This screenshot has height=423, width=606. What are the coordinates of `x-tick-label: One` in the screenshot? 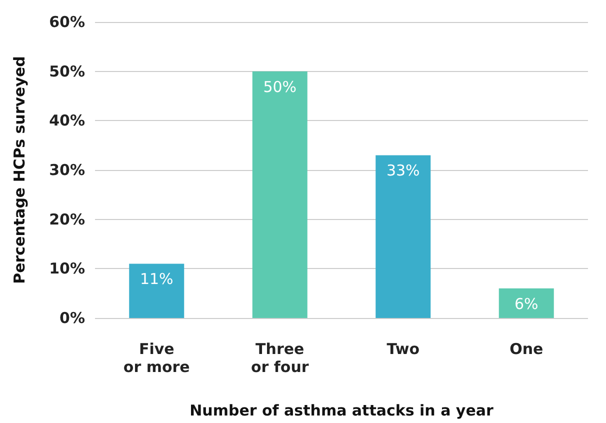 It's located at (527, 349).